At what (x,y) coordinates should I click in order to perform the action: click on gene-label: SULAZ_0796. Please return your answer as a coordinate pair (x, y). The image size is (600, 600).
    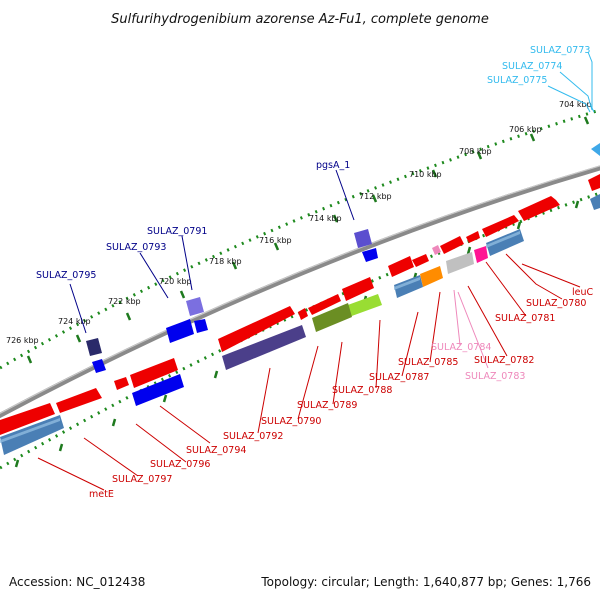
    Looking at the image, I should click on (180, 464).